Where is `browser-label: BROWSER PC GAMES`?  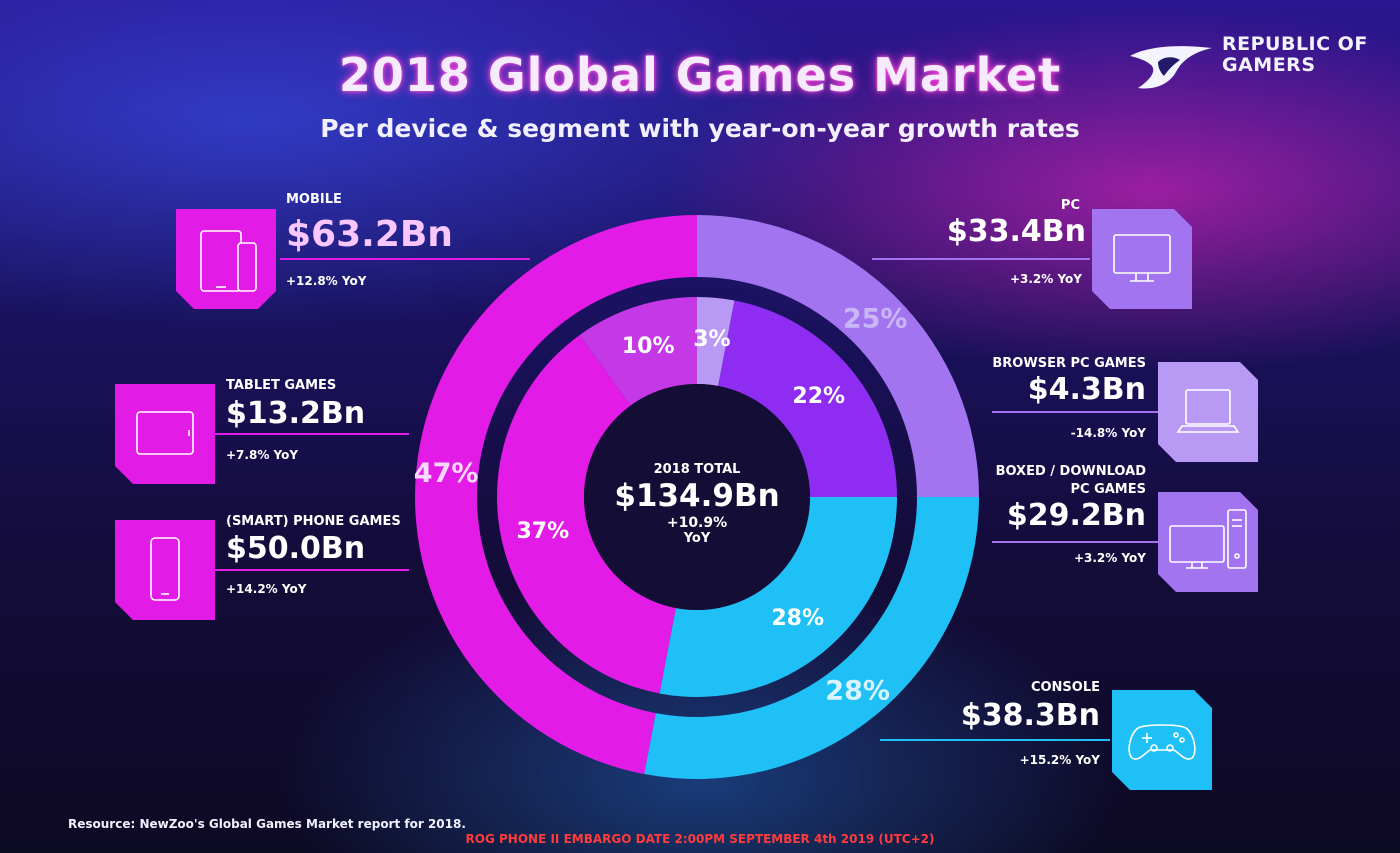
browser-label: BROWSER PC GAMES is located at coordinates (1069, 363).